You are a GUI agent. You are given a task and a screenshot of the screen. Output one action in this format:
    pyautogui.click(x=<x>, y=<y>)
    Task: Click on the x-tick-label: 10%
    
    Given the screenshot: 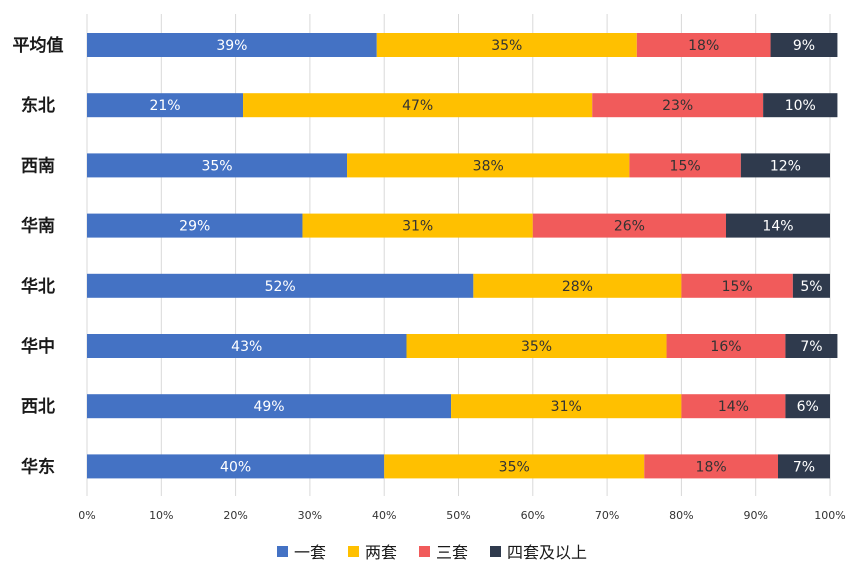 What is the action you would take?
    pyautogui.click(x=161, y=515)
    